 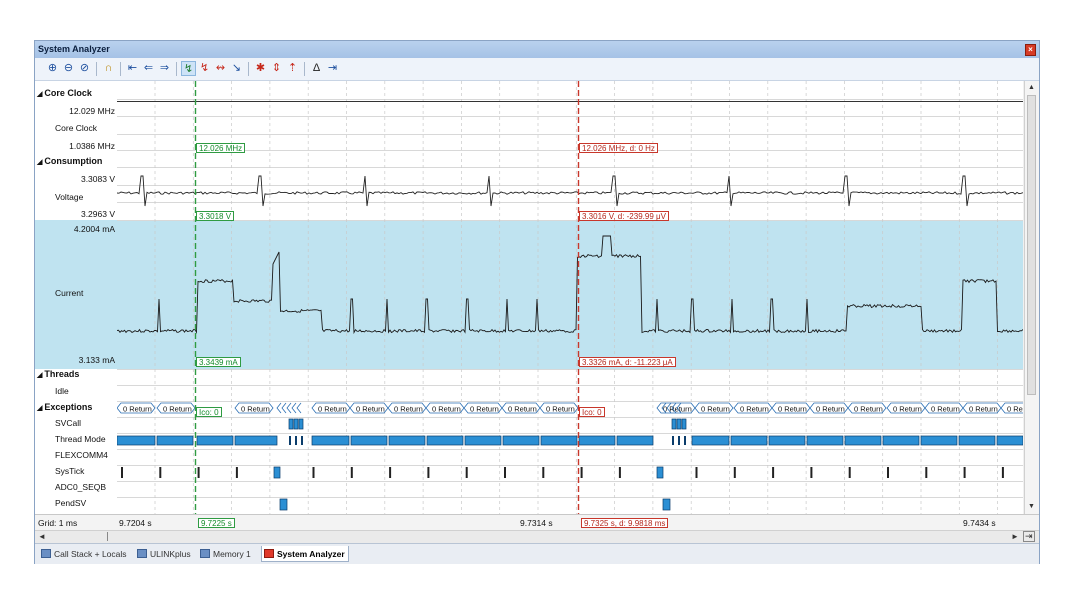 I want to click on voltage-min: 3.2963 V, so click(x=97, y=214).